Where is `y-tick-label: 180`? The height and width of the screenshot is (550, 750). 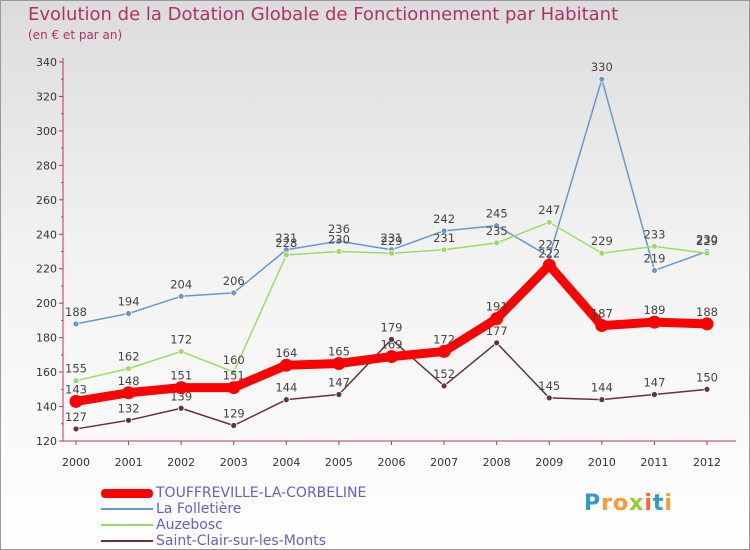 y-tick-label: 180 is located at coordinates (46, 338).